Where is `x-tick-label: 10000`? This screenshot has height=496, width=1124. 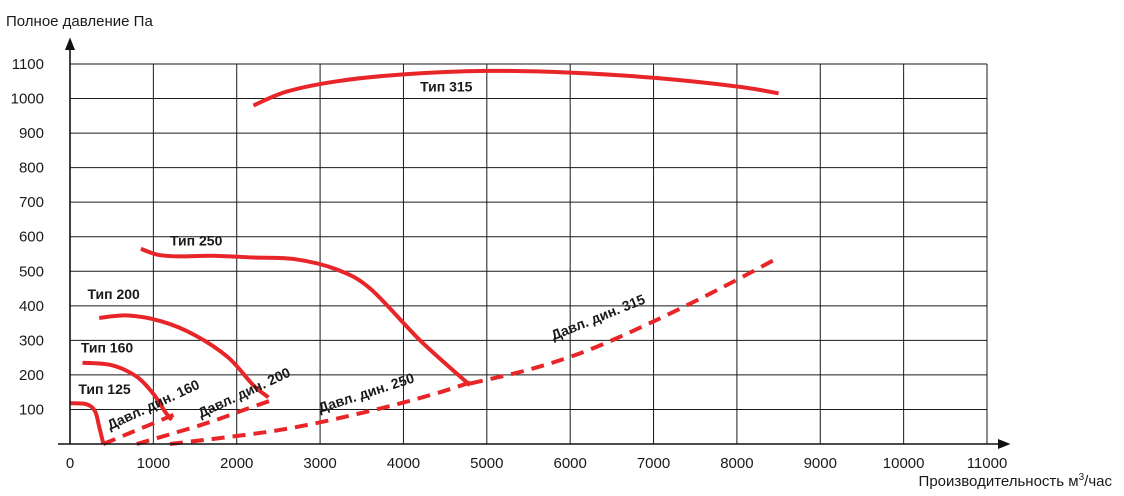
x-tick-label: 10000 is located at coordinates (904, 463).